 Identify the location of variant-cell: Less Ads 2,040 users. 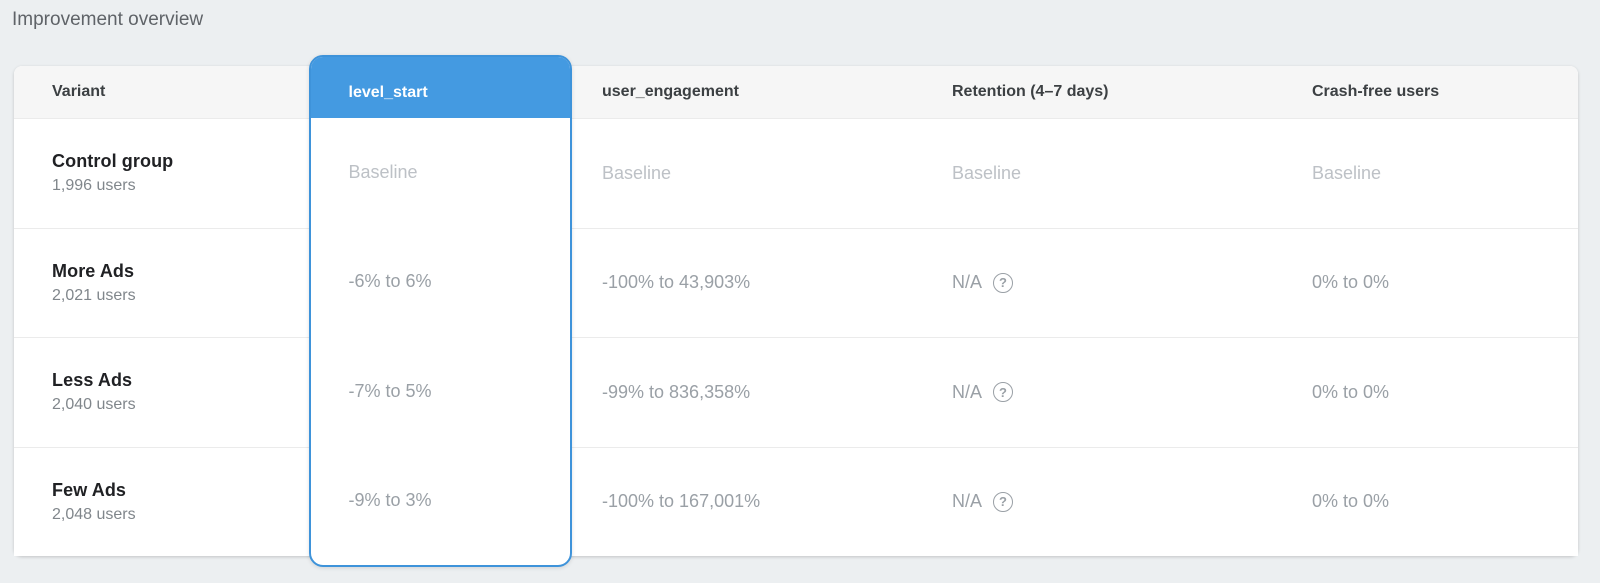
(161, 392).